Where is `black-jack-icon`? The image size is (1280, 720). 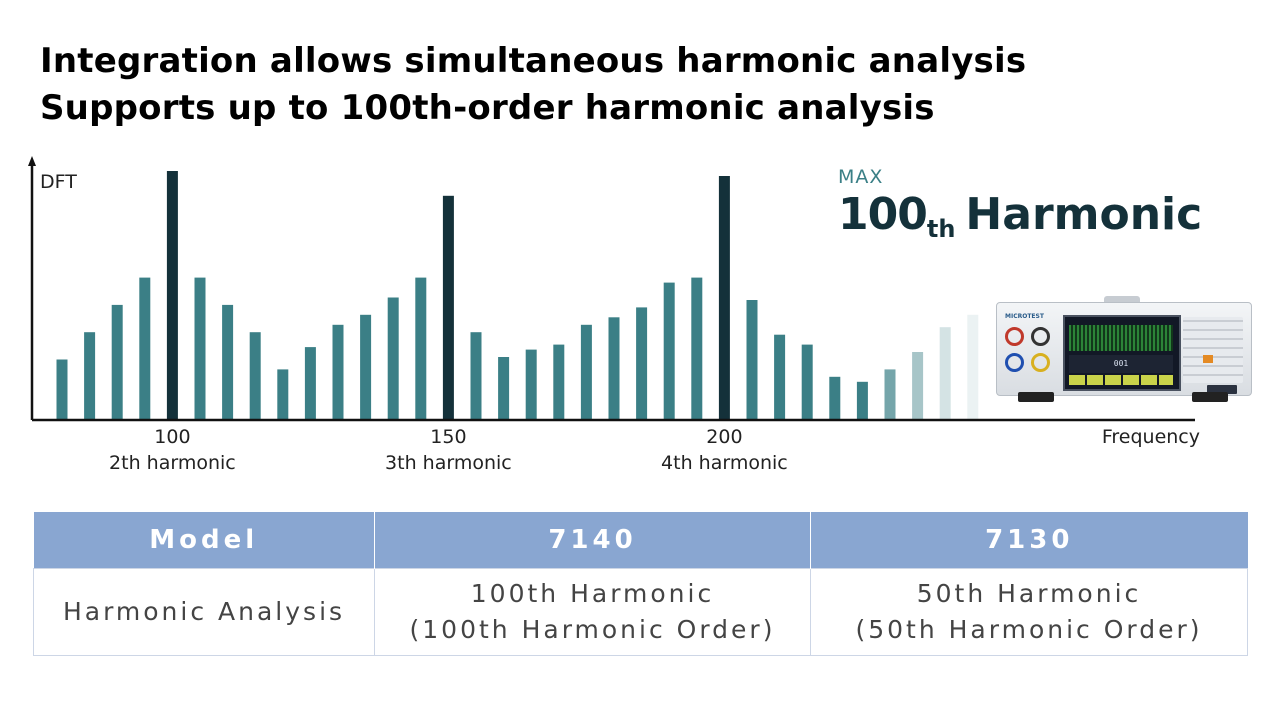
black-jack-icon is located at coordinates (1040, 336).